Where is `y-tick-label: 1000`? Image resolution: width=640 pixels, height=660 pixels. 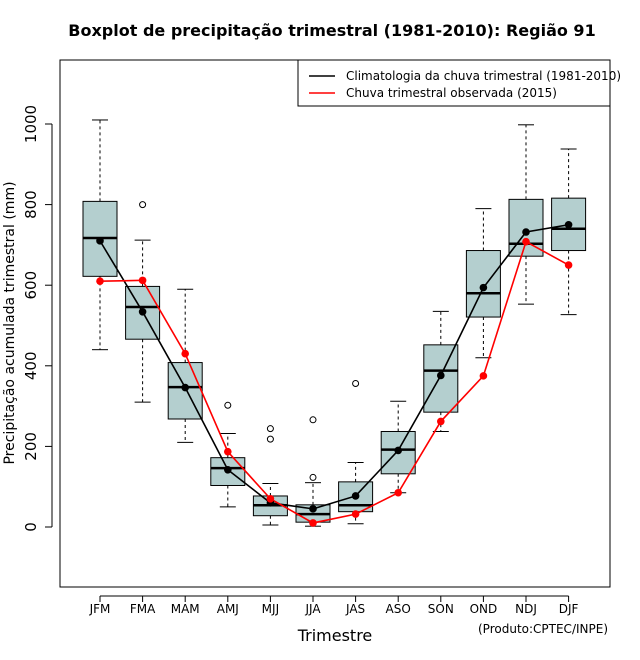 y-tick-label: 1000 is located at coordinates (31, 124).